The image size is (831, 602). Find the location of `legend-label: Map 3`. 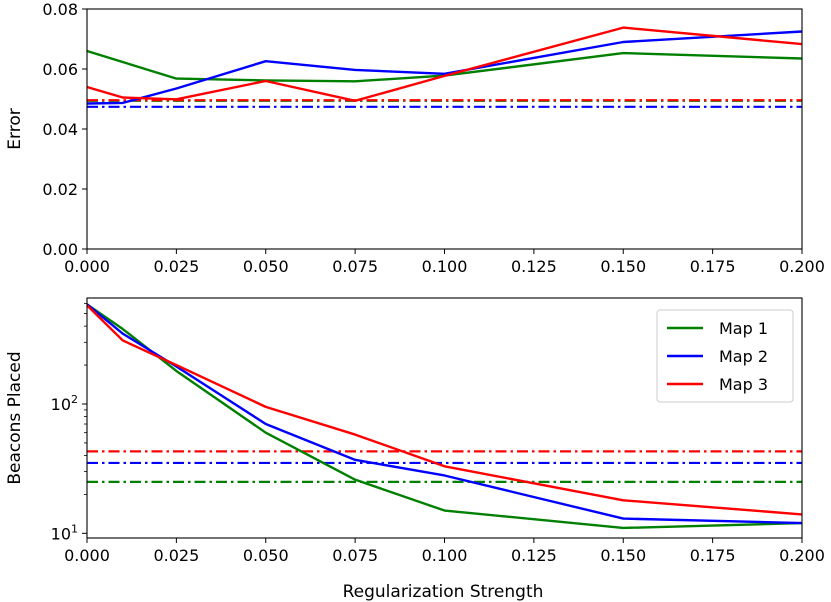

legend-label: Map 3 is located at coordinates (743, 384).